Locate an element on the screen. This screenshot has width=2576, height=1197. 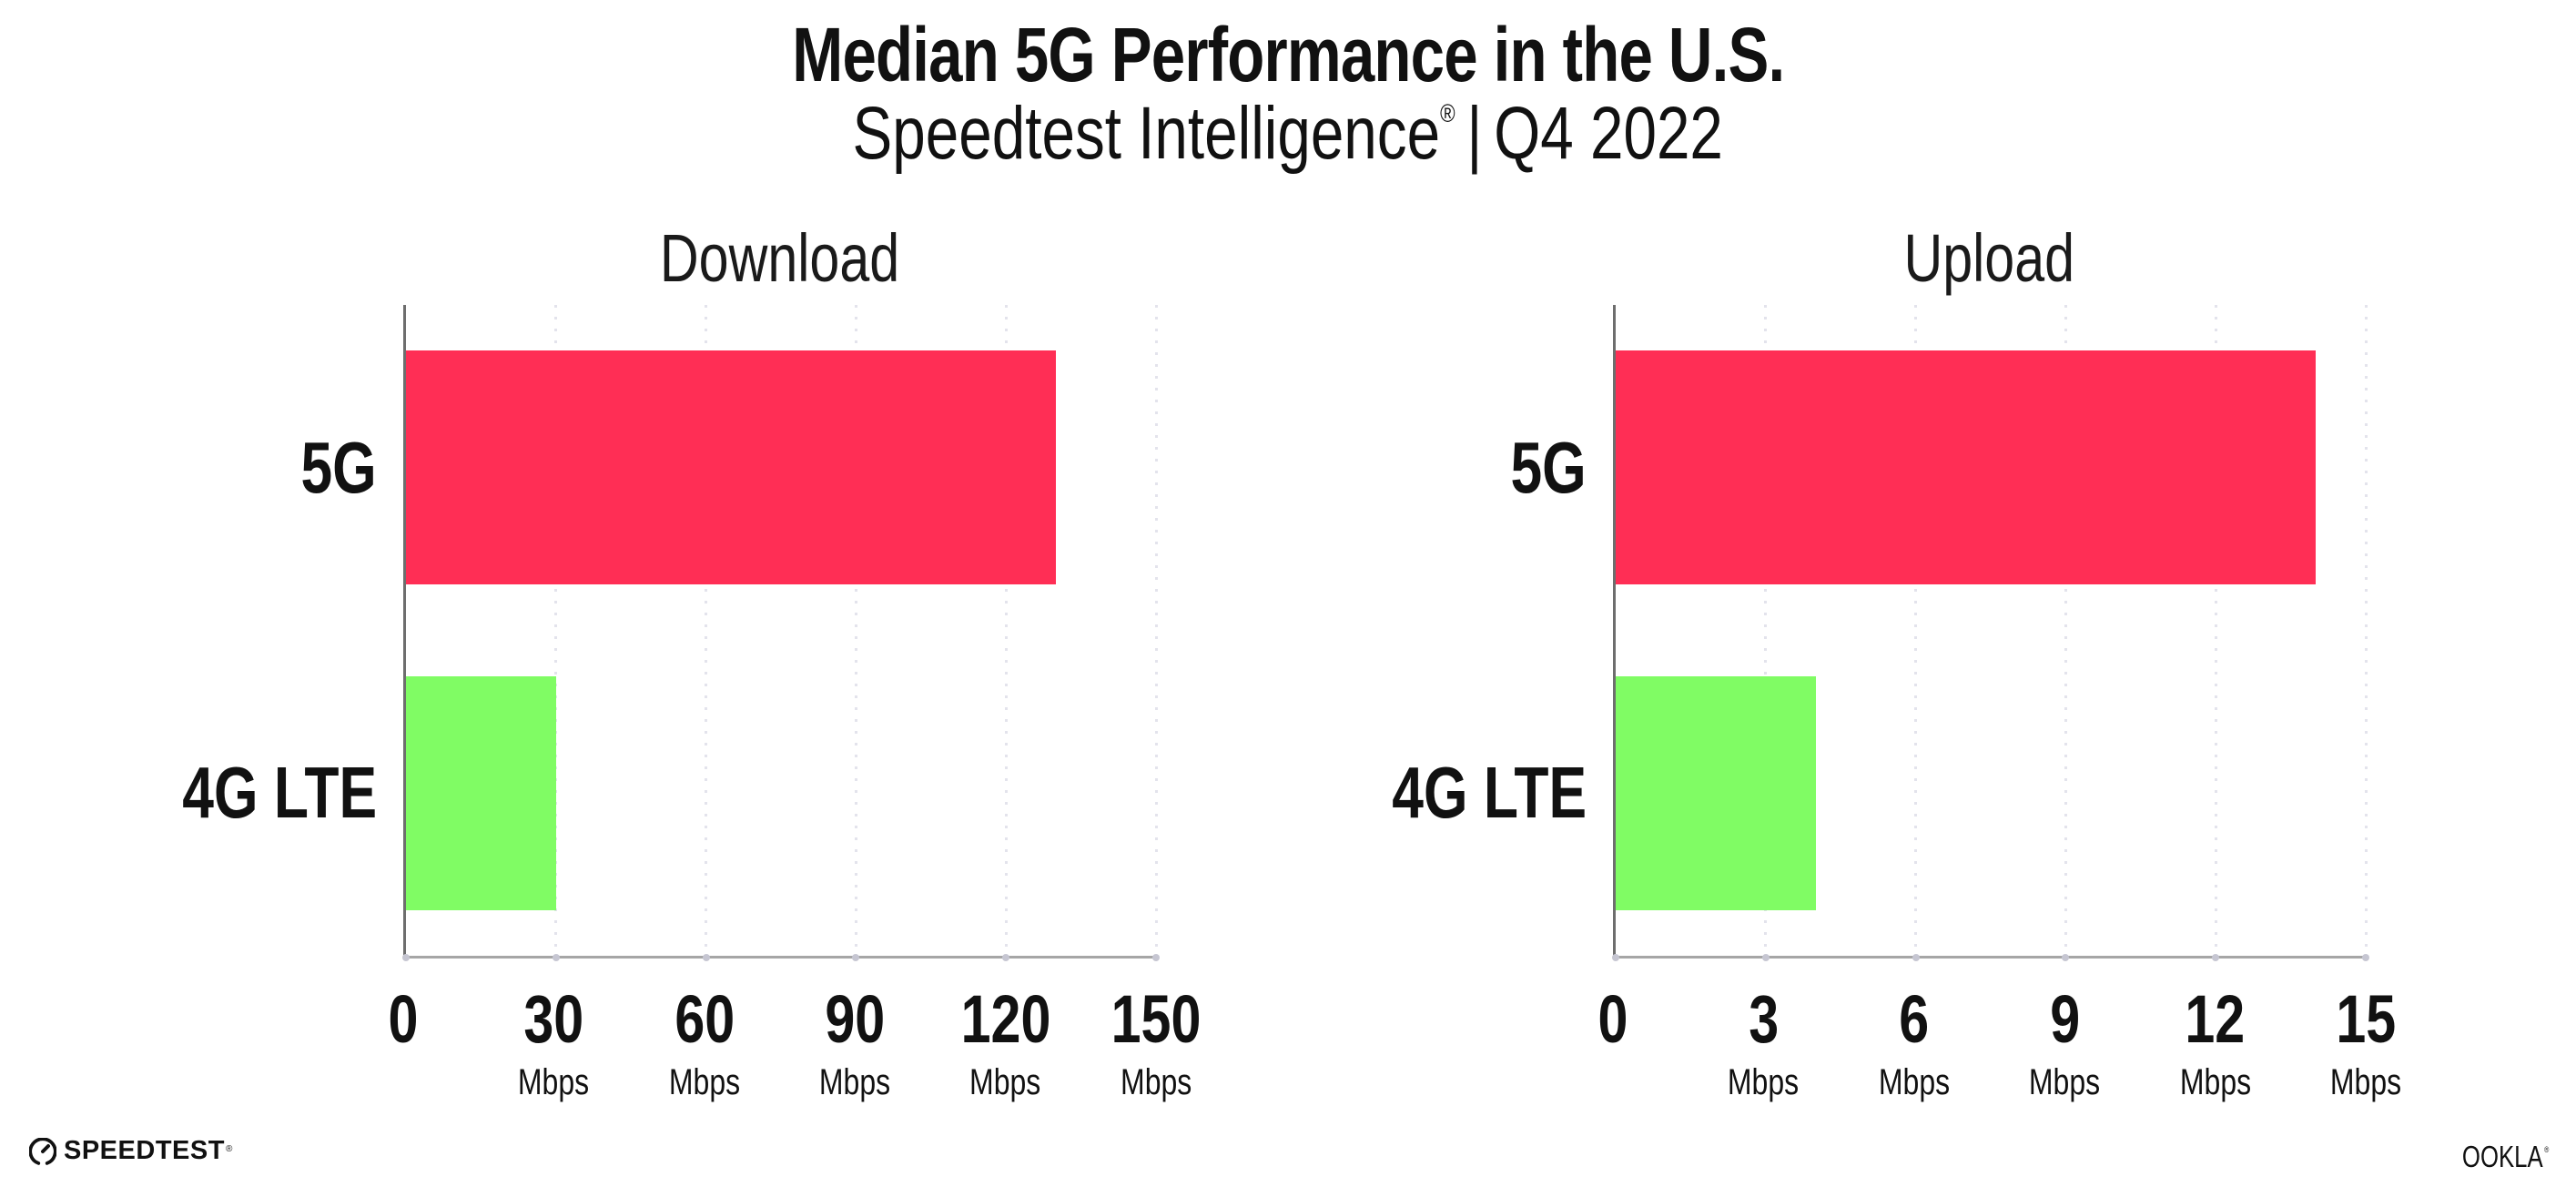
speedtest-logo-label: SPEEDTEST® is located at coordinates (148, 1151).